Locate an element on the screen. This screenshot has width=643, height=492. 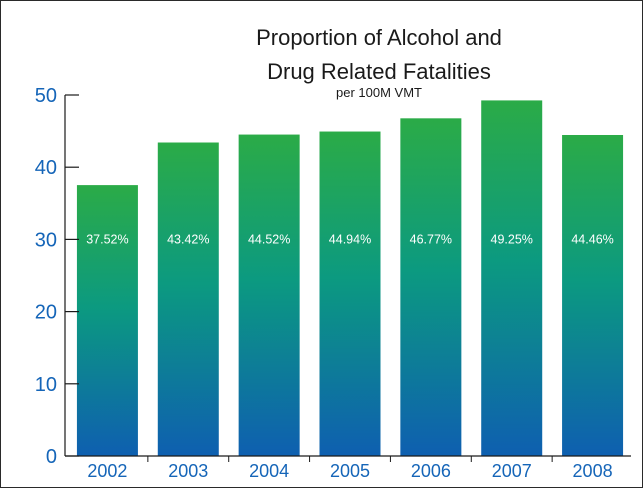
x-tick-label-2002: 2002 is located at coordinates (107, 471).